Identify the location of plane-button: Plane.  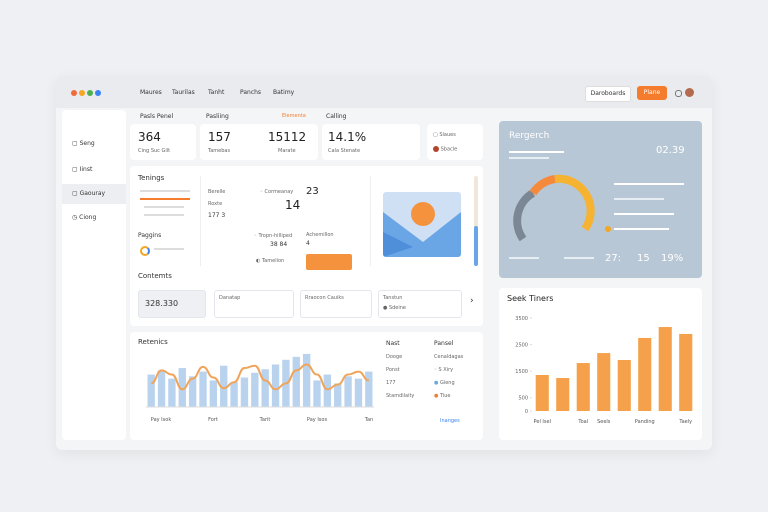
(652, 93).